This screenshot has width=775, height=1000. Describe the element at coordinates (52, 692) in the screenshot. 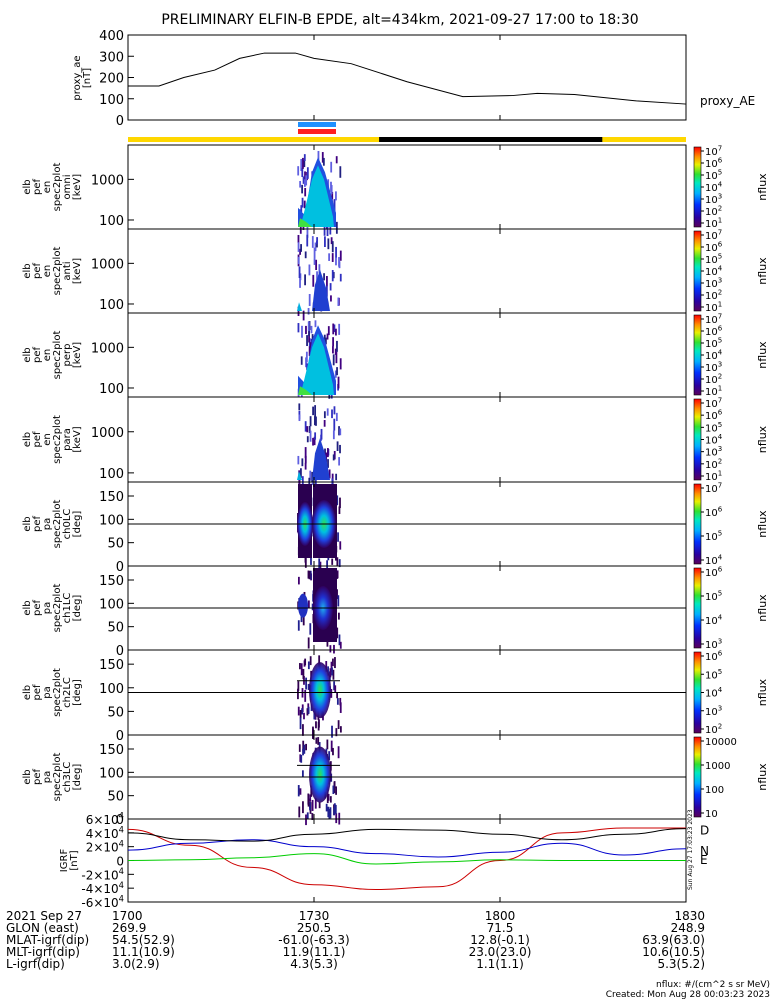

I see `pa-ch2-ylabel: elb pef pa spec2plot ch2LC [deg]` at that location.